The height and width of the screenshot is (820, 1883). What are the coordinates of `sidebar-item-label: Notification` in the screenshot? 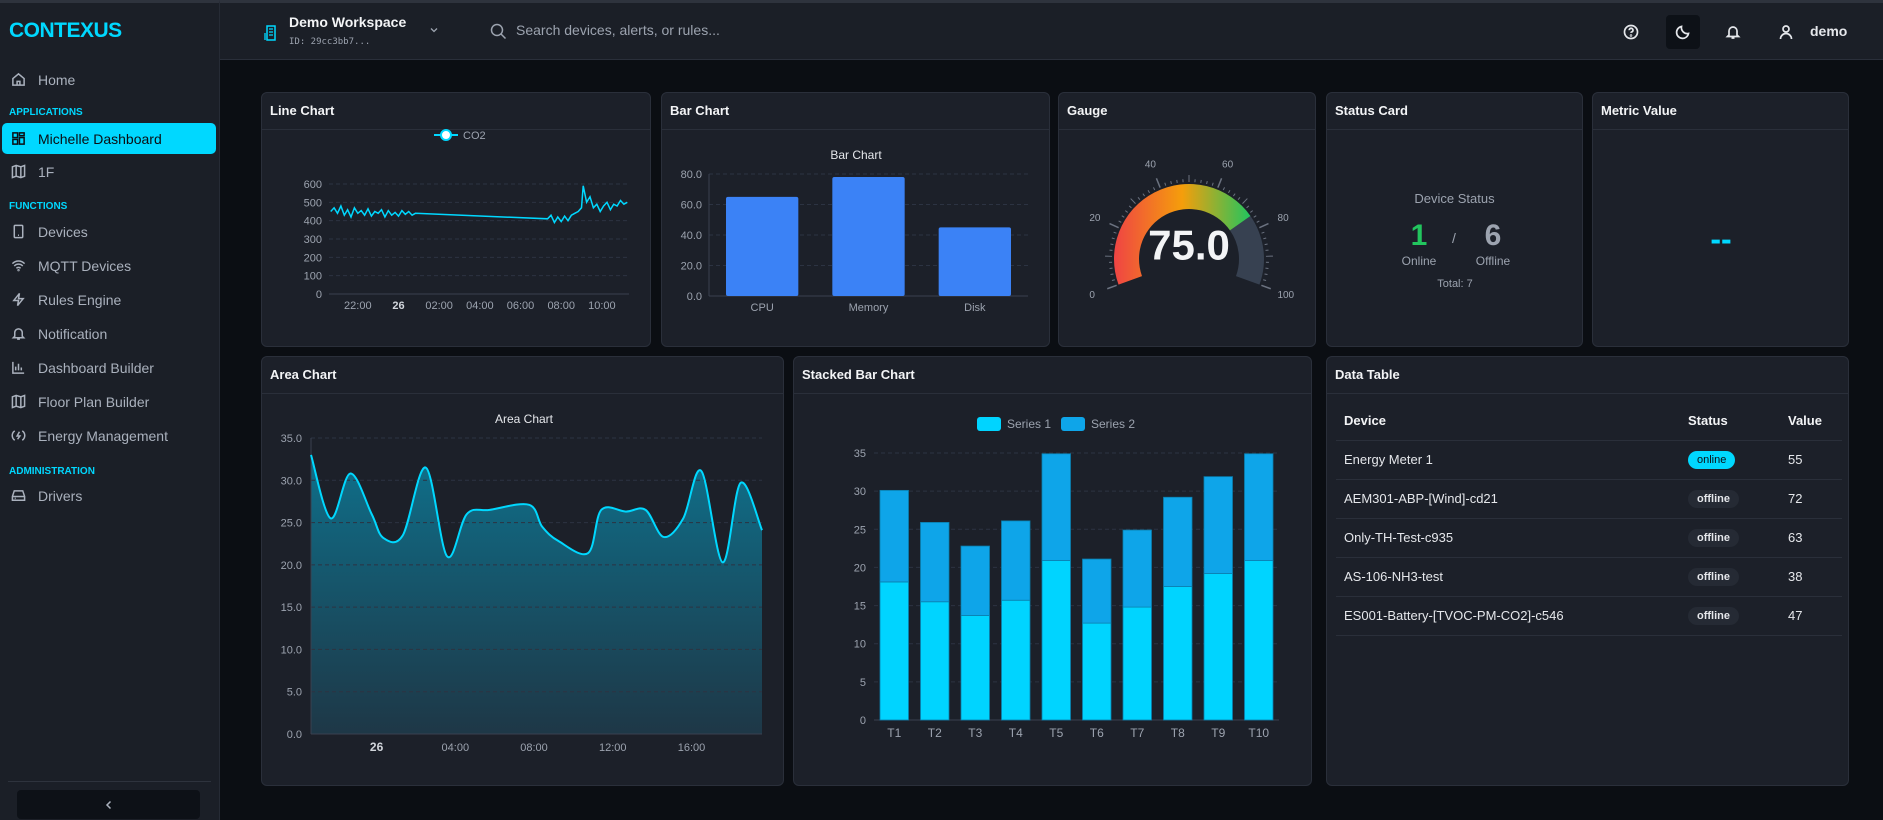 It's located at (73, 333).